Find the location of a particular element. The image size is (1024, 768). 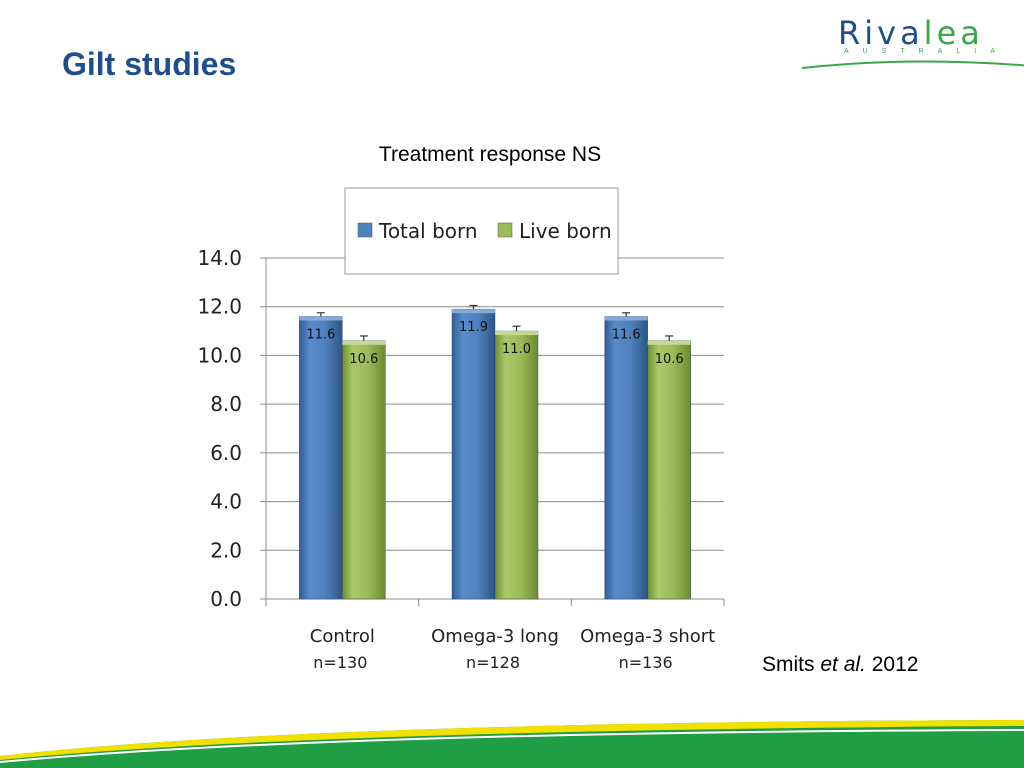

legend: Total born Live born is located at coordinates (481, 231).